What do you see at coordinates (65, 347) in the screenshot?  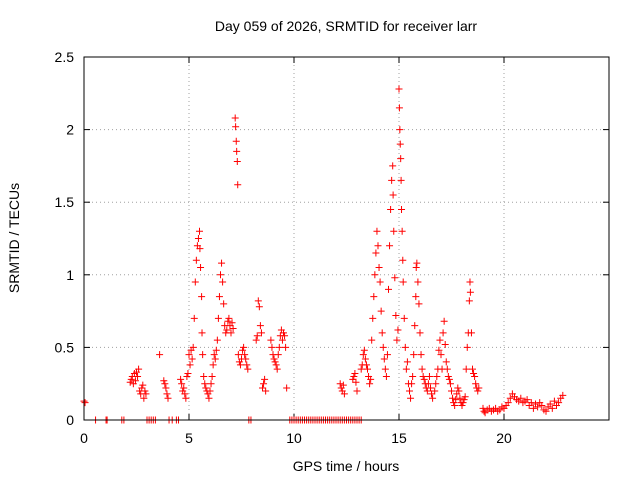 I see `y-tick-label: 0.5` at bounding box center [65, 347].